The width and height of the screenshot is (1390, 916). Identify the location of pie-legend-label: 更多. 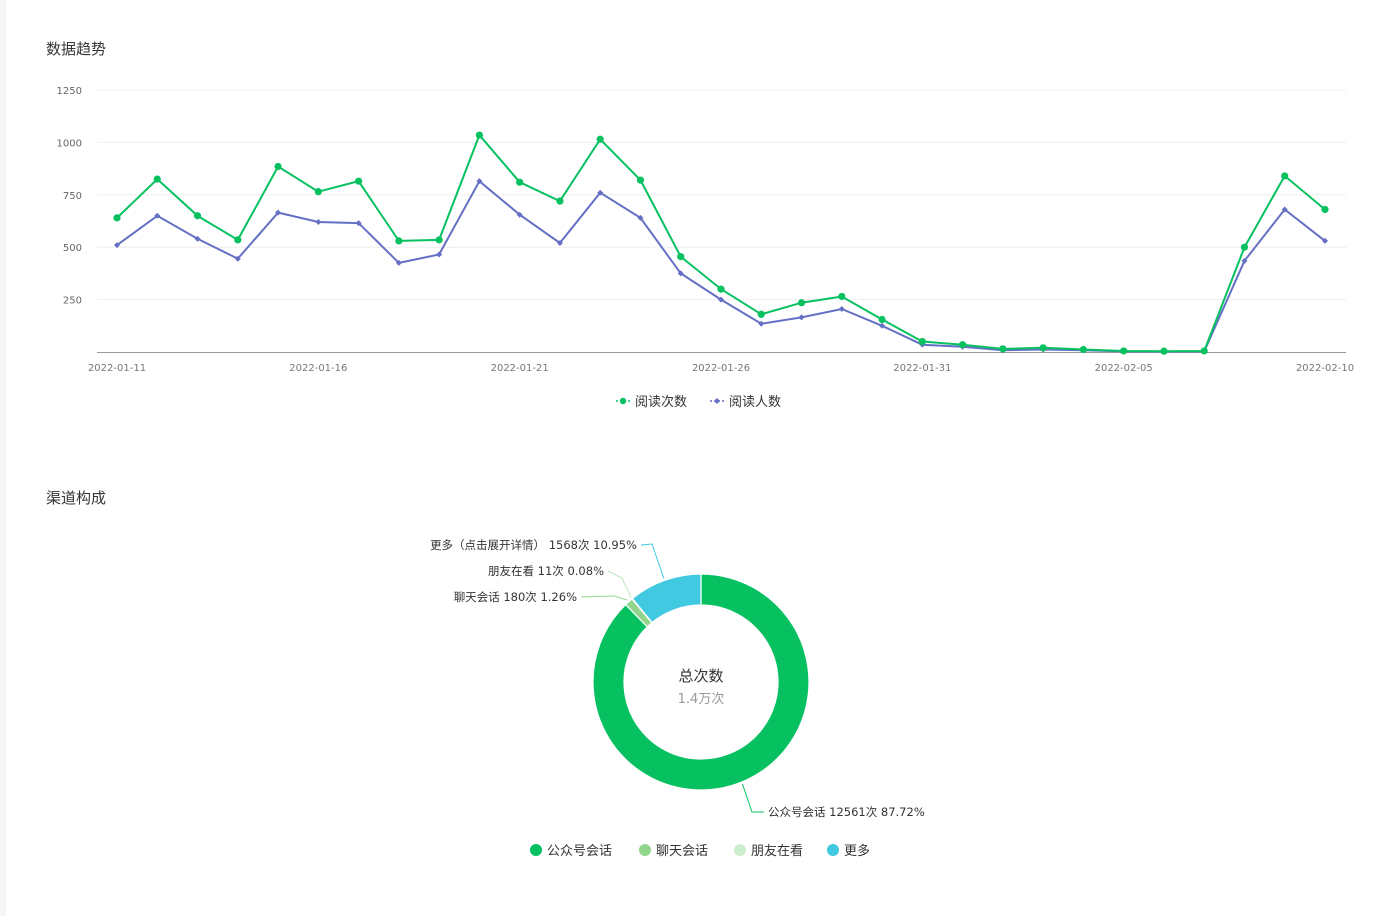
(857, 851).